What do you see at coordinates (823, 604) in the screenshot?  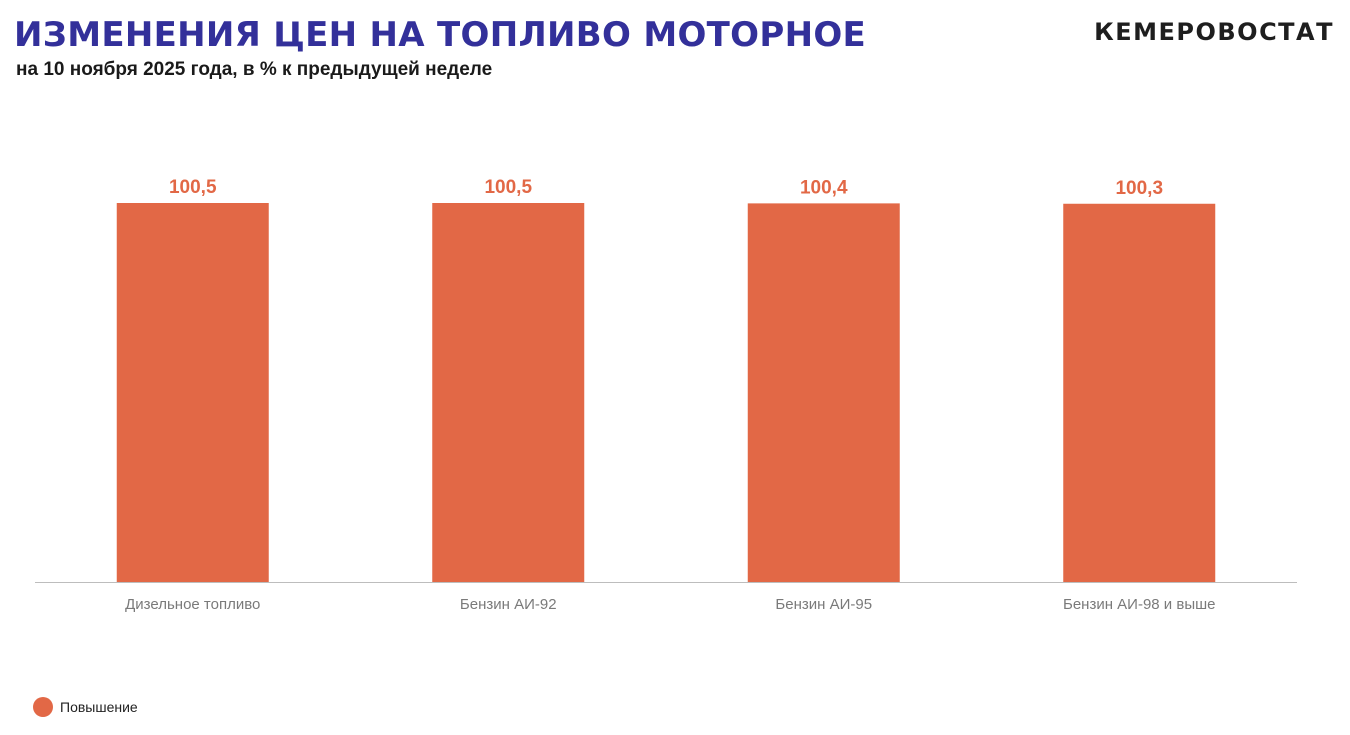 I see `x-tick-label-3: Бензин АИ-95` at bounding box center [823, 604].